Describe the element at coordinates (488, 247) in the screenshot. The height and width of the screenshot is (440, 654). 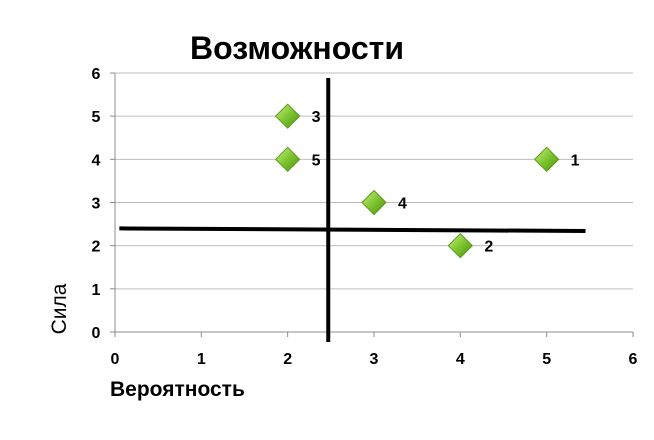
I see `data-label-2: 2` at that location.